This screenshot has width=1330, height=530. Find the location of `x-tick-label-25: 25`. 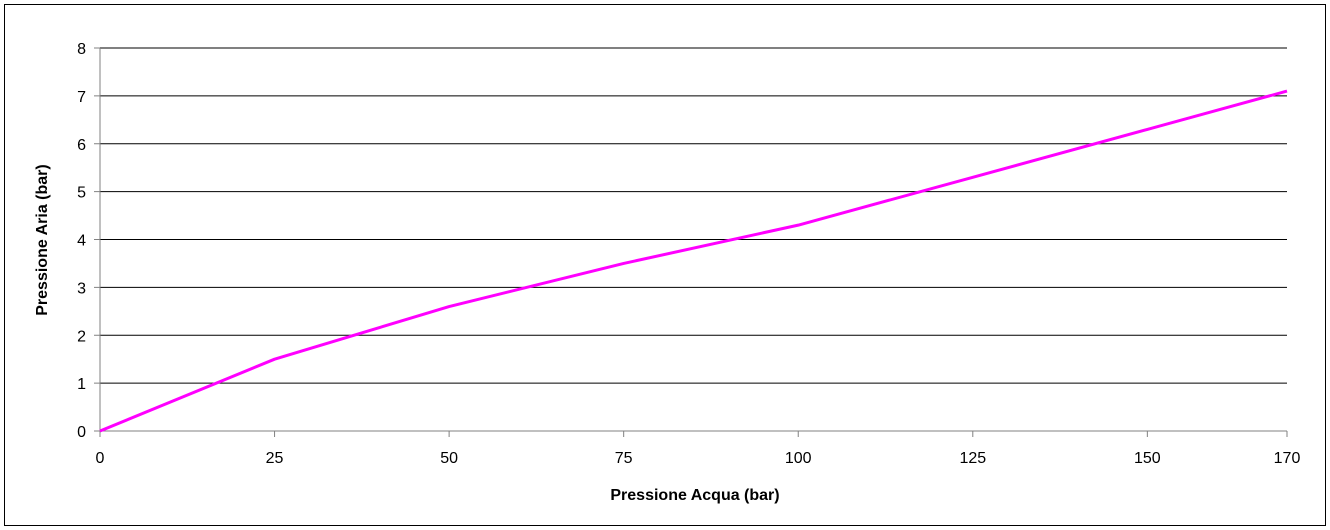

x-tick-label-25: 25 is located at coordinates (275, 458).